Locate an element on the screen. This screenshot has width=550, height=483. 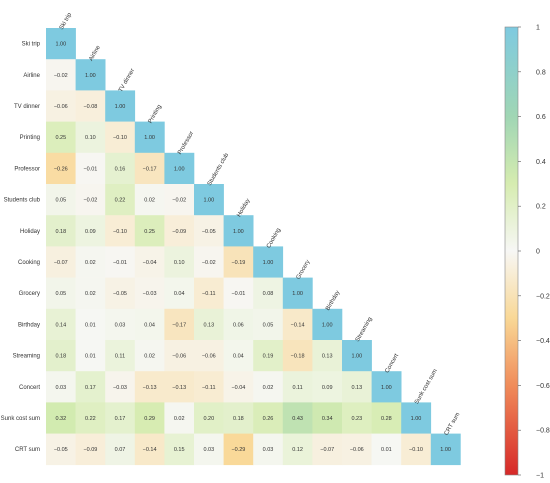
diagonal-label-grocery: Grocery is located at coordinates (304, 269).